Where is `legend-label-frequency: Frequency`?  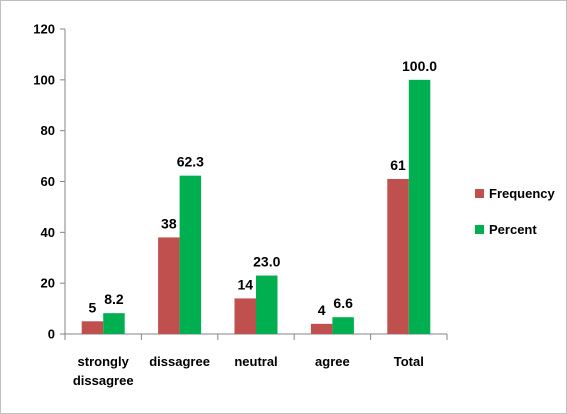
legend-label-frequency: Frequency is located at coordinates (522, 193).